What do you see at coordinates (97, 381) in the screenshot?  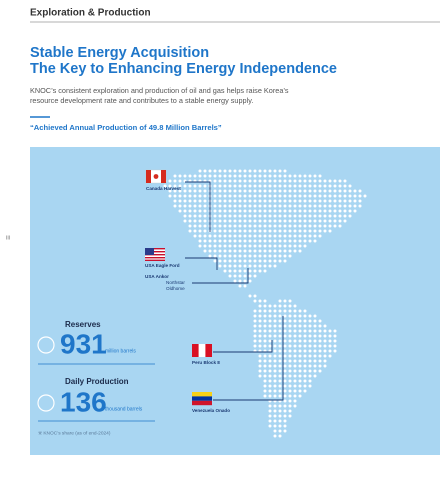 I see `stat-title: Daily Production` at bounding box center [97, 381].